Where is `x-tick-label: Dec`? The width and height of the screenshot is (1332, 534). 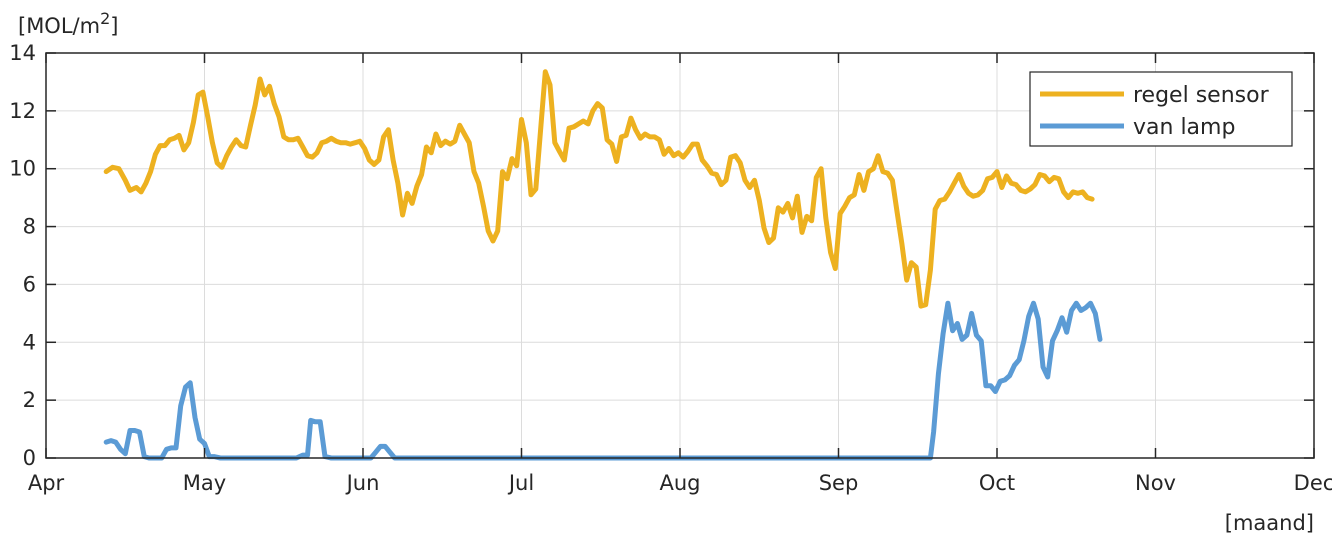 x-tick-label: Dec is located at coordinates (1313, 483).